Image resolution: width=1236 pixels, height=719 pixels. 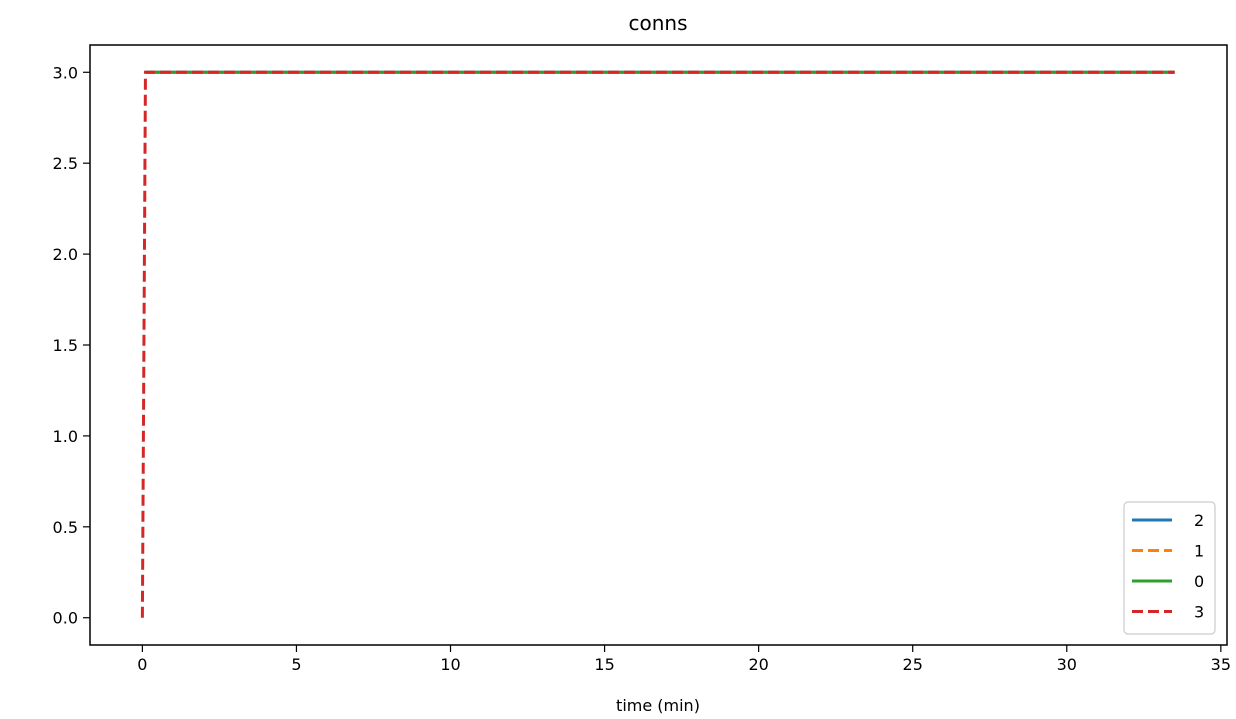 What do you see at coordinates (684, 659) in the screenshot?
I see `x-axis: 0 5 10 15 20 25 30 35` at bounding box center [684, 659].